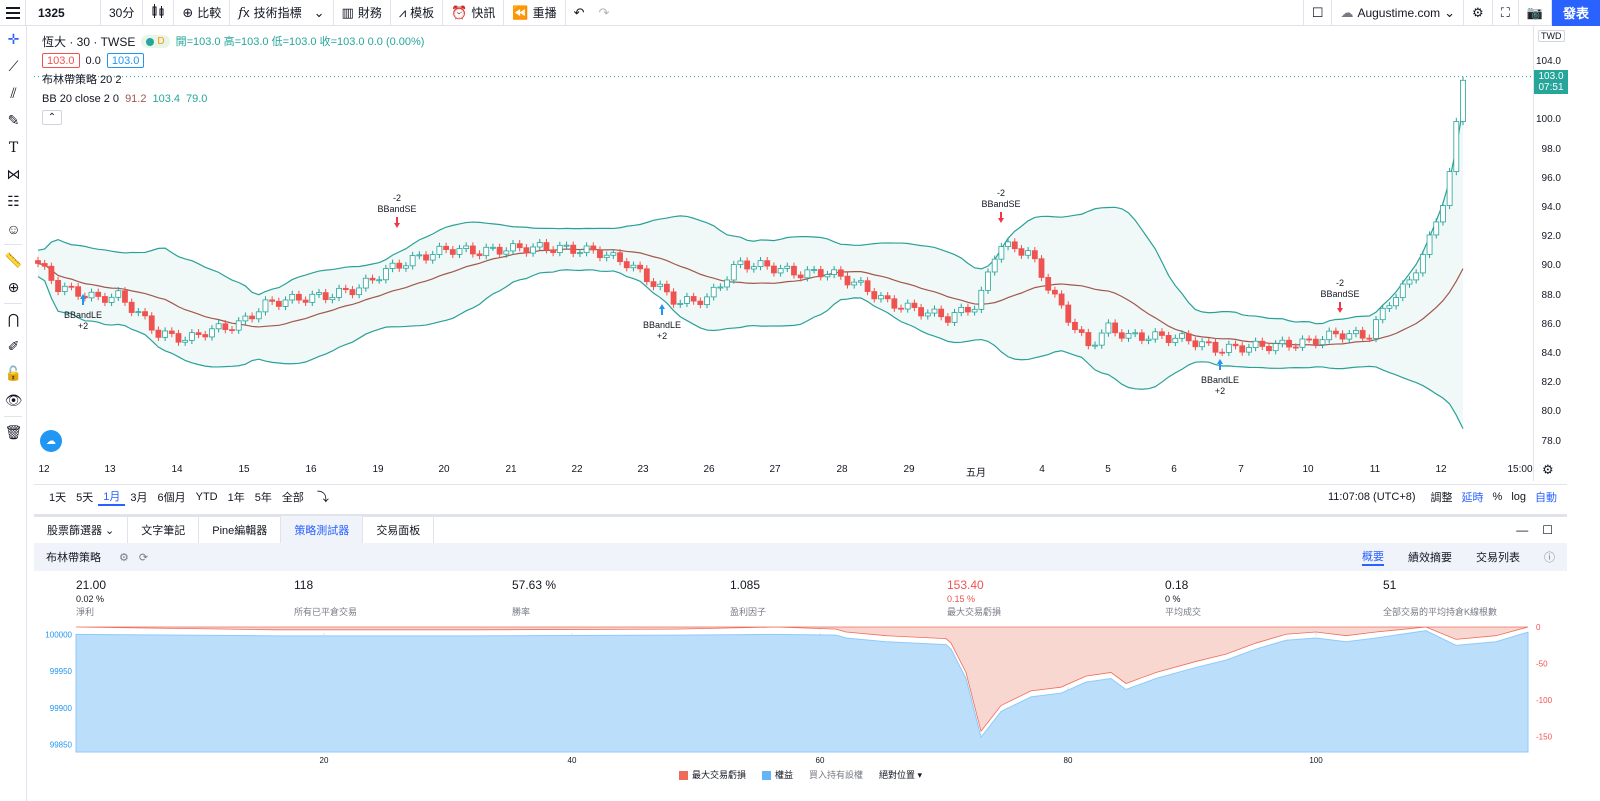 The image size is (1600, 801). I want to click on legend-drawdown: 最大交易虧損, so click(712, 774).